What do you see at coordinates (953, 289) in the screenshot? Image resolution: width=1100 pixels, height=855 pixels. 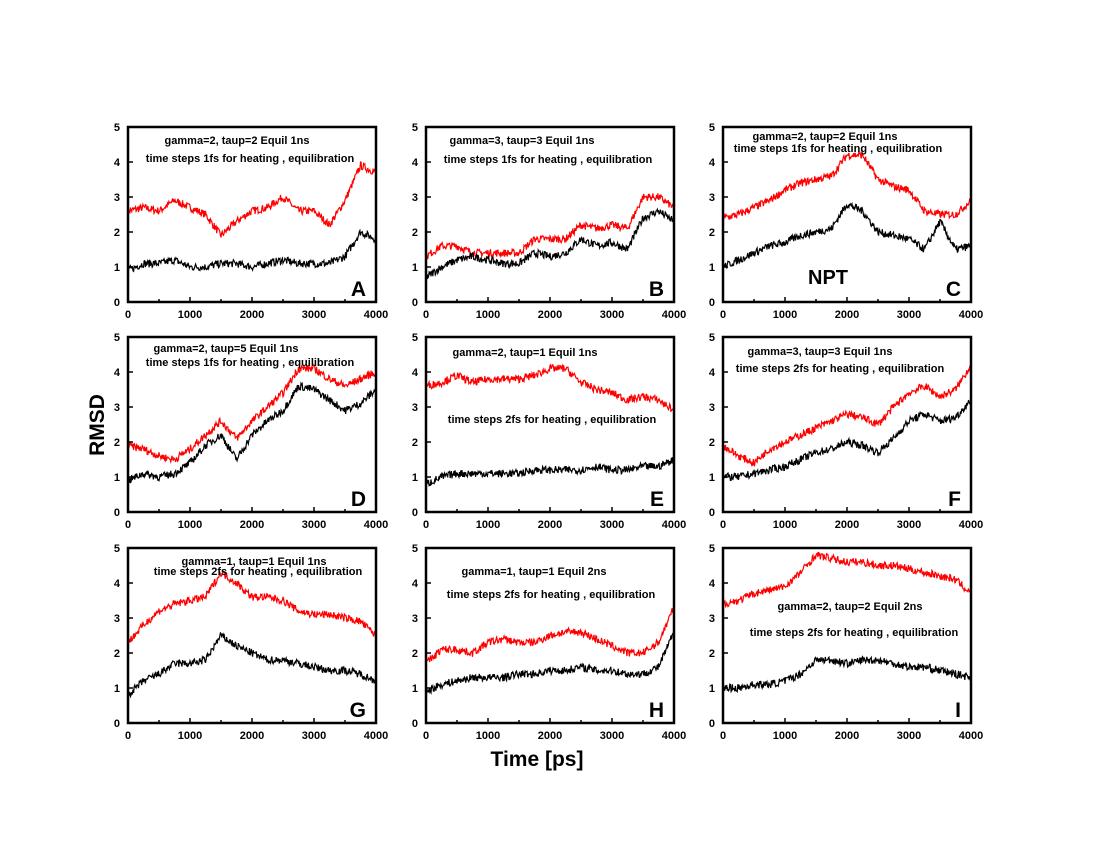 I see `panel-letter: C` at bounding box center [953, 289].